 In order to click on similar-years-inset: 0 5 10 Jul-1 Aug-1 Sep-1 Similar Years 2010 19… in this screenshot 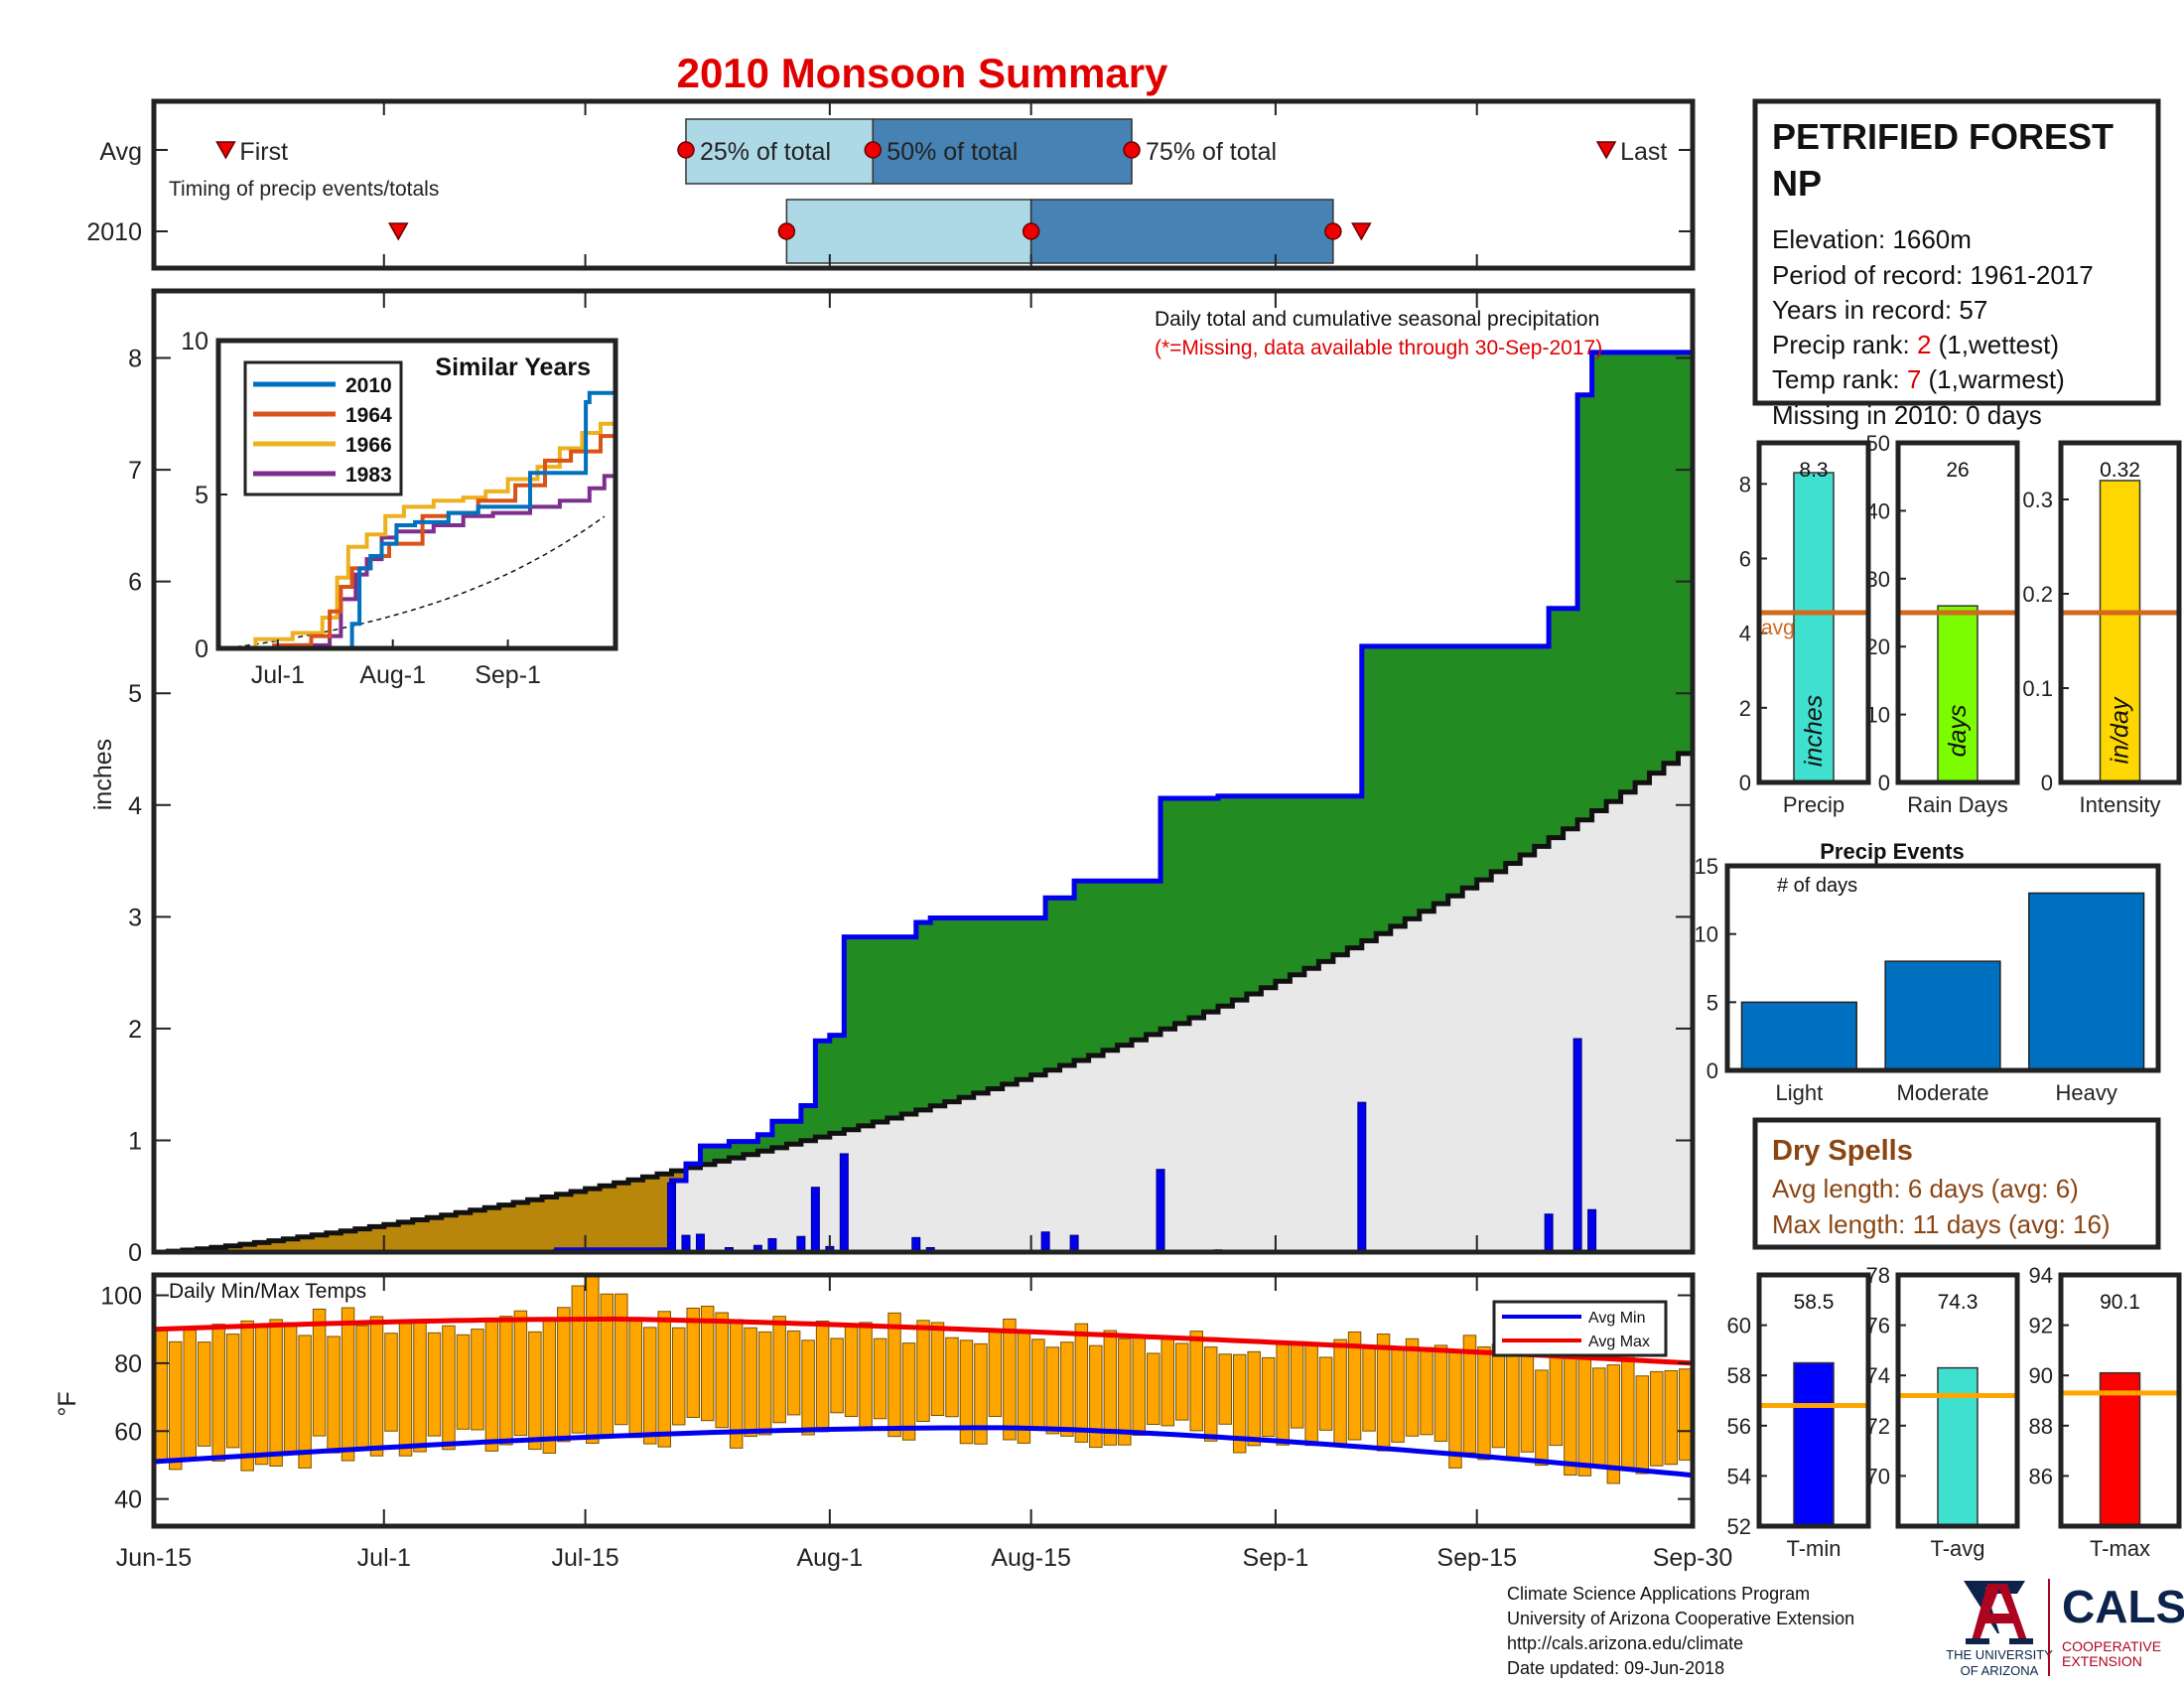, I will do `click(399, 508)`.